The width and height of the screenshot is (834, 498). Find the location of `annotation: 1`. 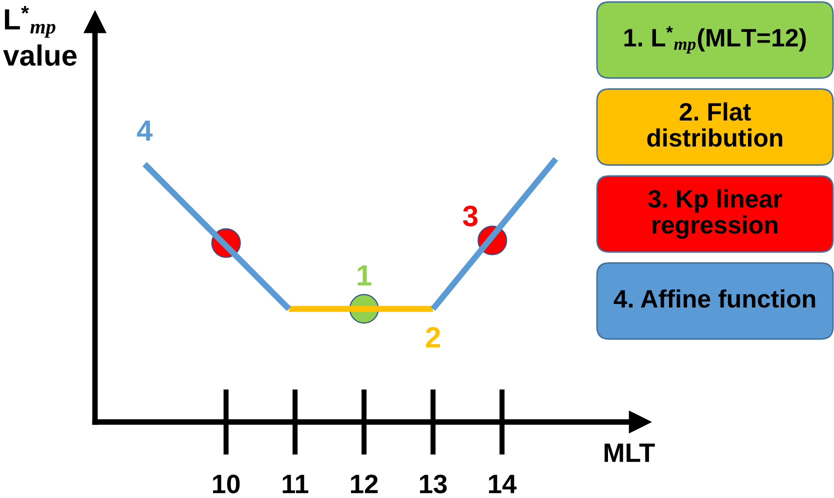

annotation: 1 is located at coordinates (365, 275).